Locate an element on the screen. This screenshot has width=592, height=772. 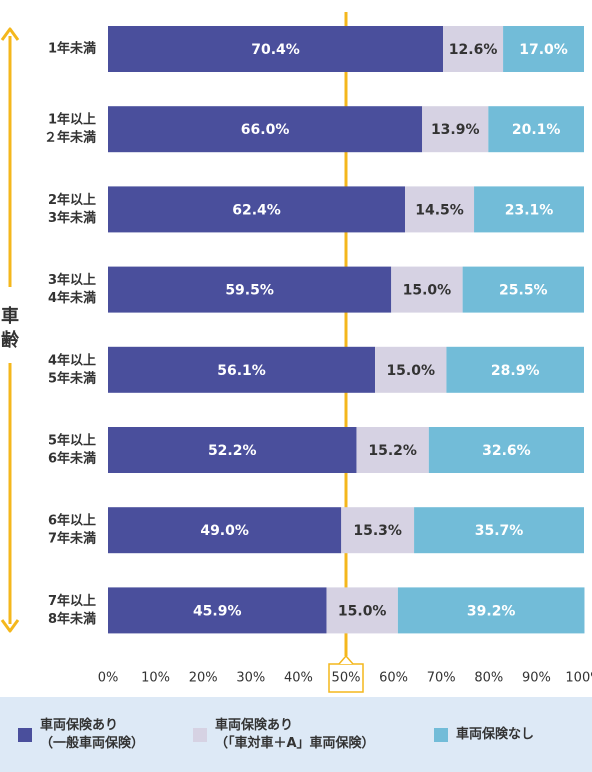
highlight-tick-box is located at coordinates (346, 678).